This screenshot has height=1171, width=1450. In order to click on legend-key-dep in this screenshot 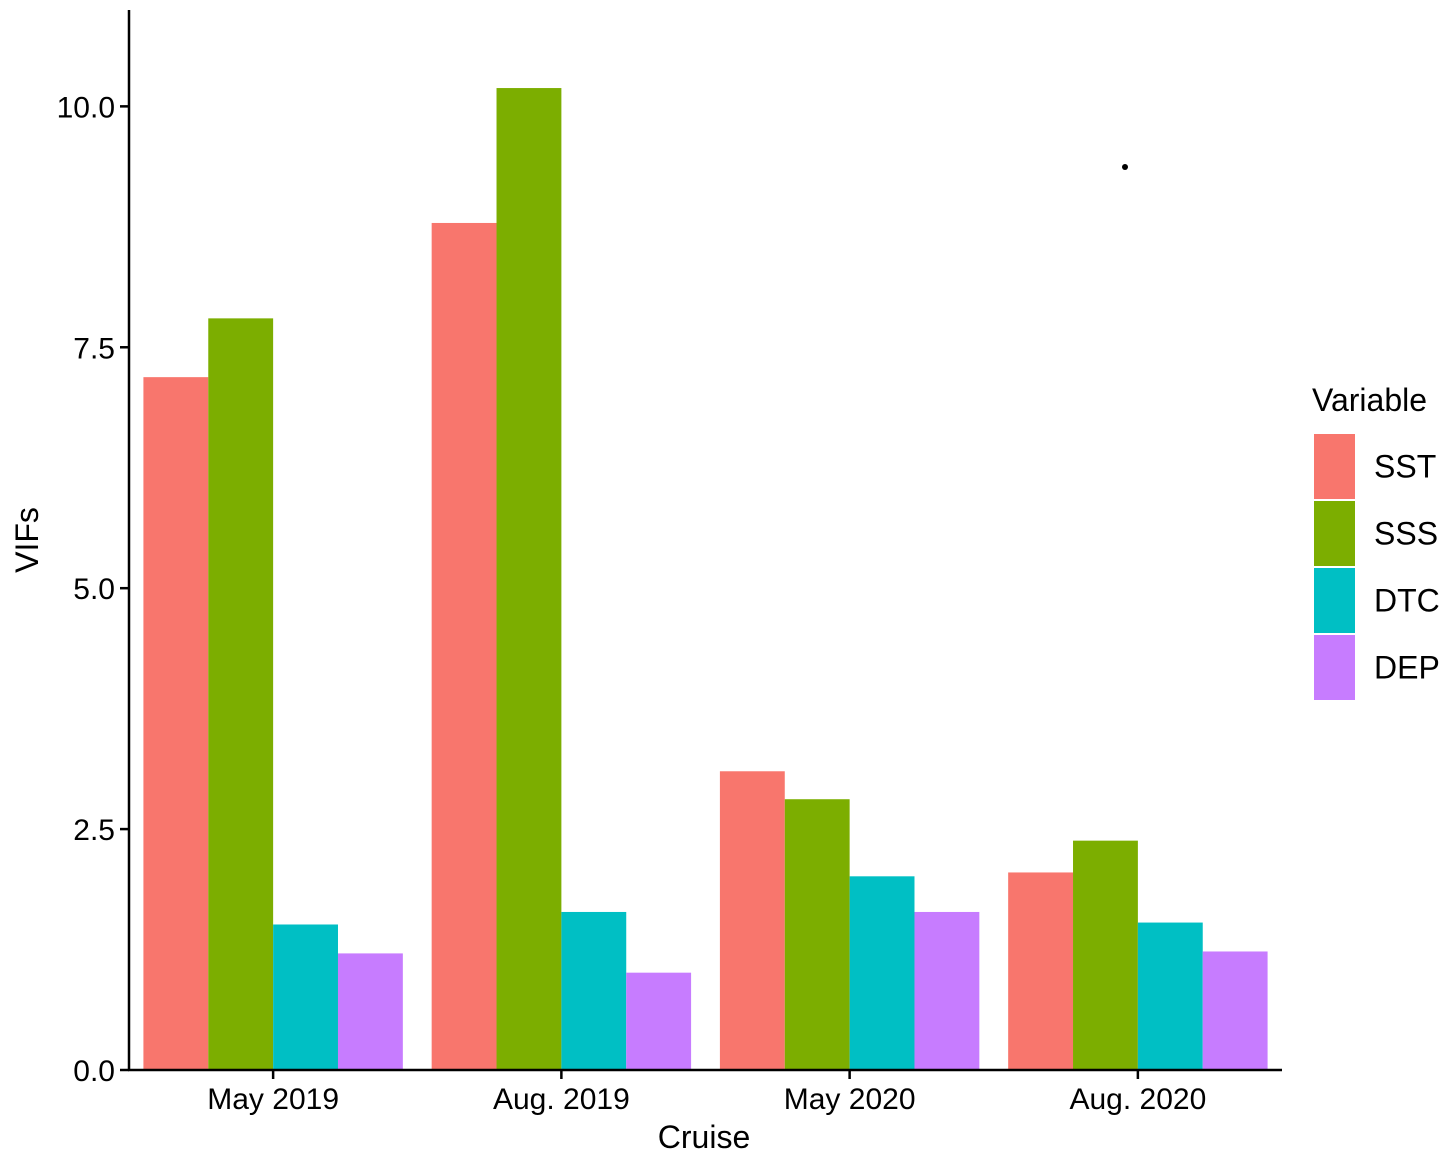, I will do `click(1334, 667)`.